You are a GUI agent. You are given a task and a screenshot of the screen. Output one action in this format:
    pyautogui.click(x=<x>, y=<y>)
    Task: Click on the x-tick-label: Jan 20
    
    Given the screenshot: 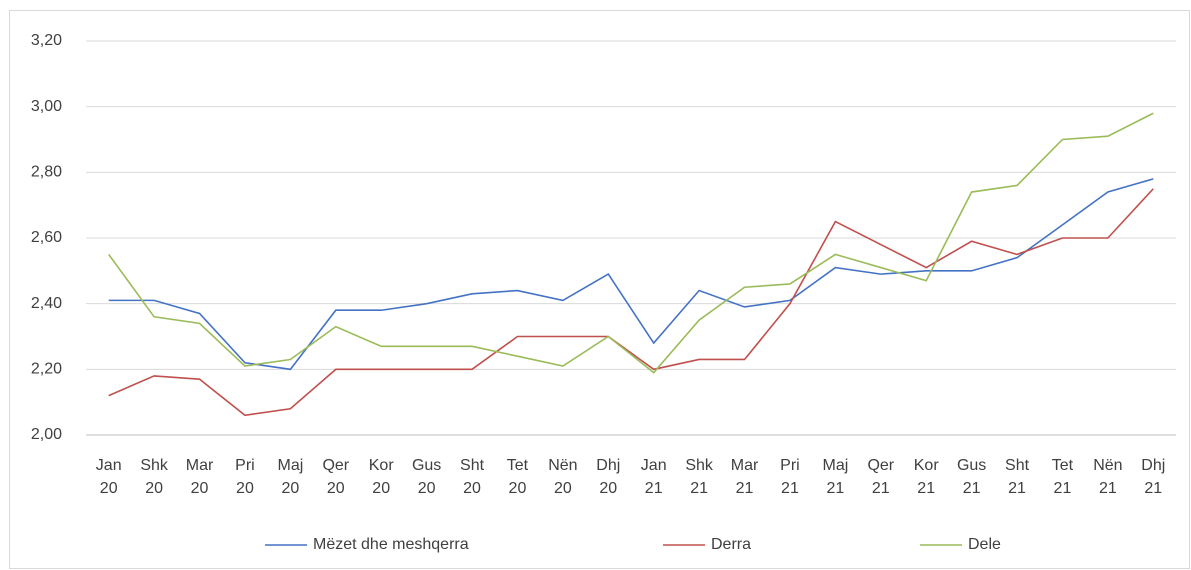 What is the action you would take?
    pyautogui.click(x=109, y=477)
    